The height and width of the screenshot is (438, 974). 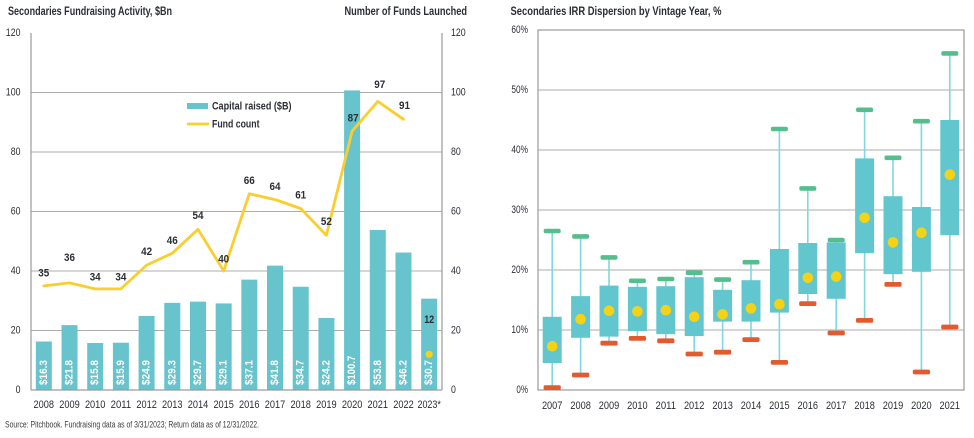 I want to click on svg-text: Capital raised ($B), so click(x=252, y=107).